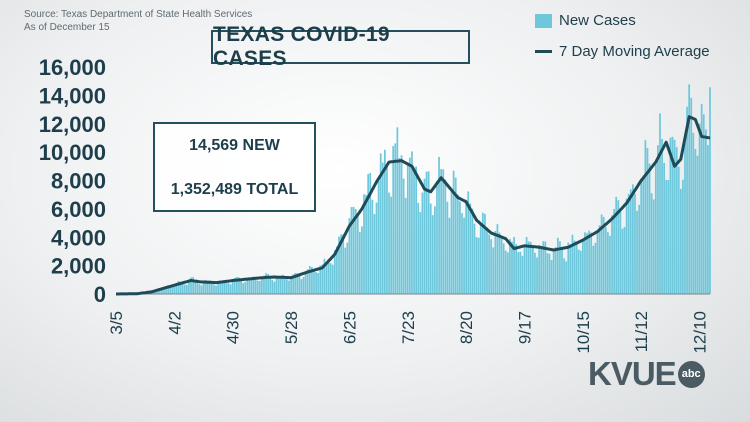 Image resolution: width=750 pixels, height=422 pixels. I want to click on y-tick-label: 0, so click(100, 294).